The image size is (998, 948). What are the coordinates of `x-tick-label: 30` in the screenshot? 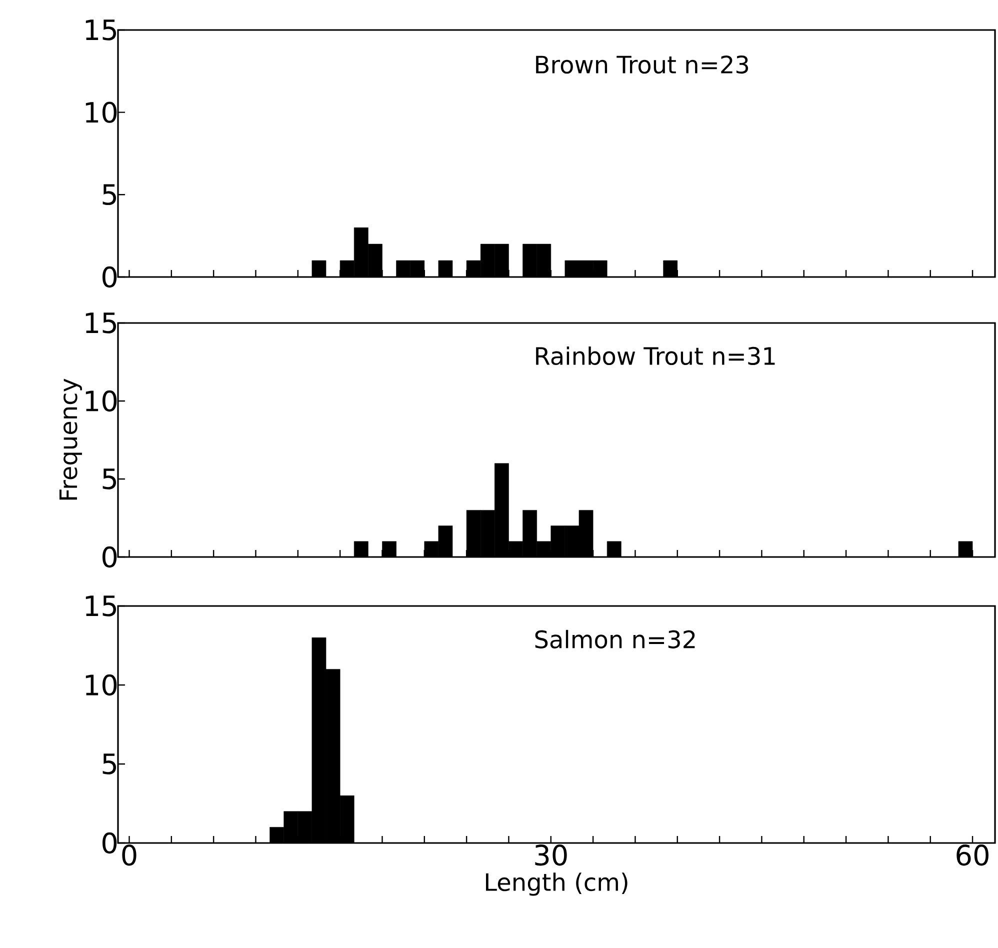 It's located at (551, 855).